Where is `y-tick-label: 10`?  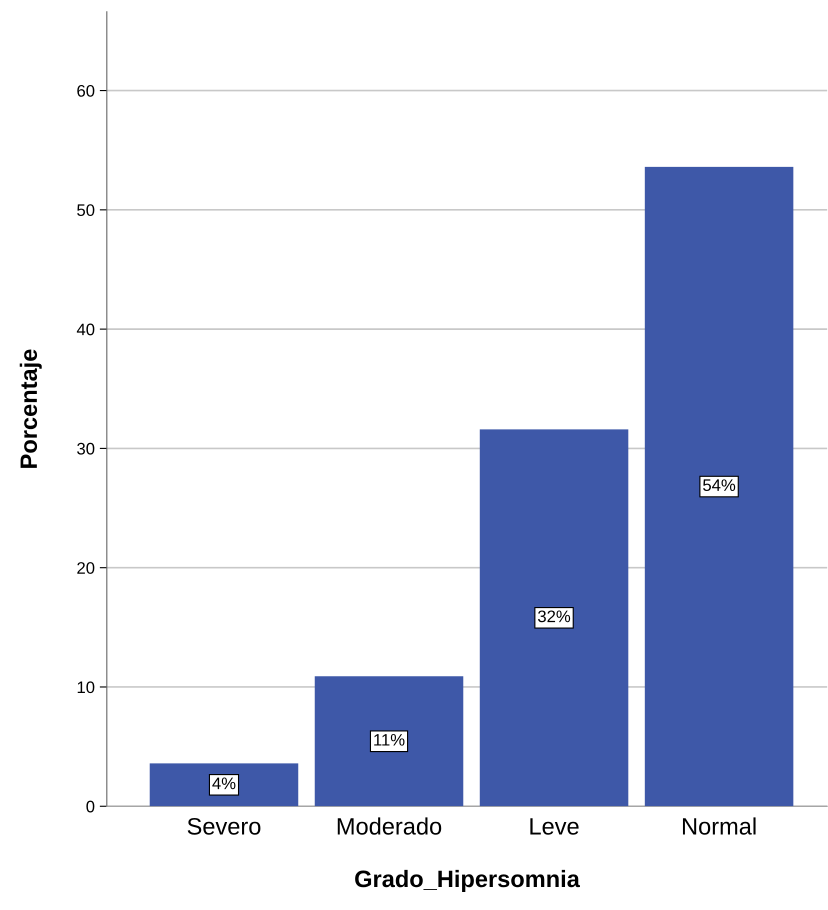 y-tick-label: 10 is located at coordinates (86, 687).